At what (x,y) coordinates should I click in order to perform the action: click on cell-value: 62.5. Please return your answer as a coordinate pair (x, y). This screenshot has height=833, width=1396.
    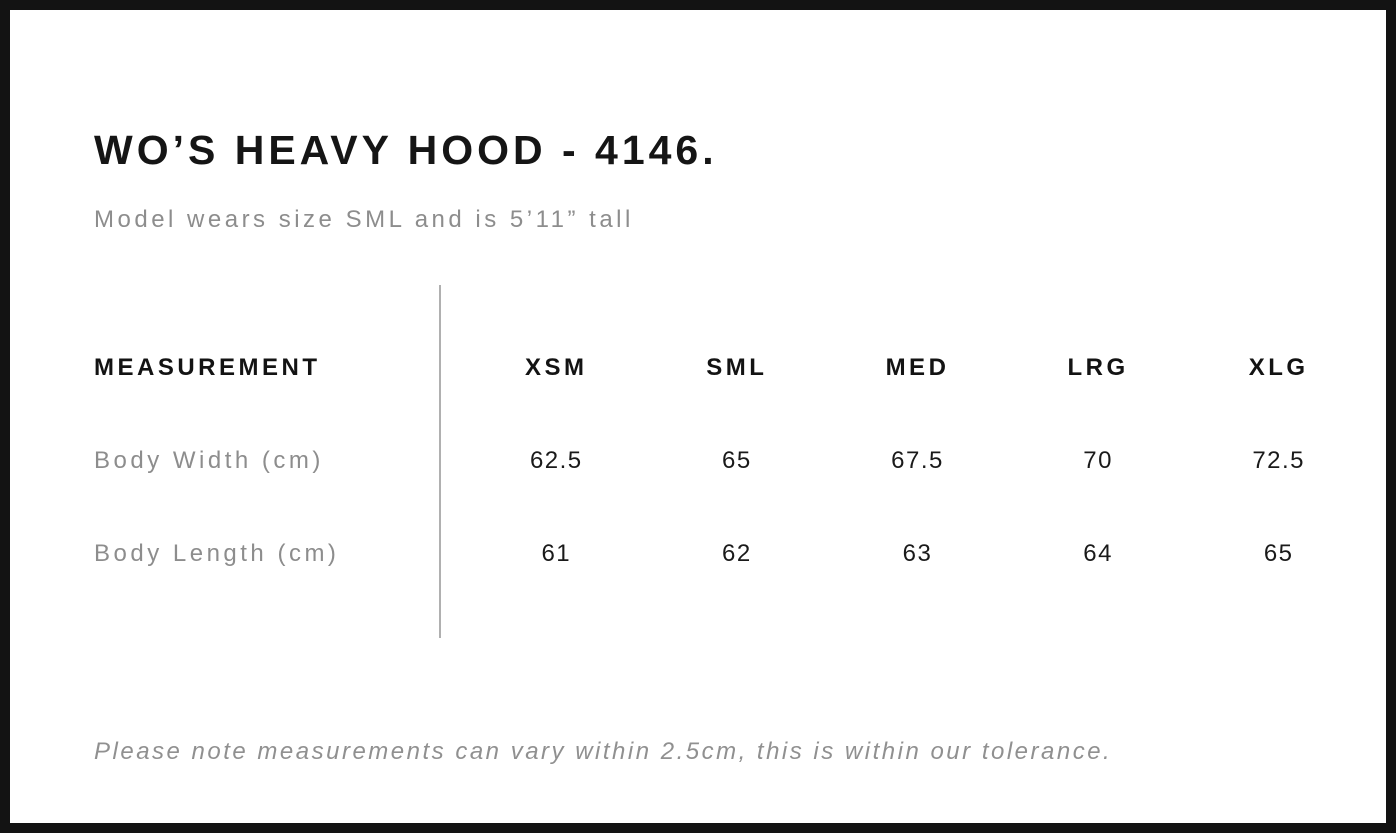
    Looking at the image, I should click on (556, 460).